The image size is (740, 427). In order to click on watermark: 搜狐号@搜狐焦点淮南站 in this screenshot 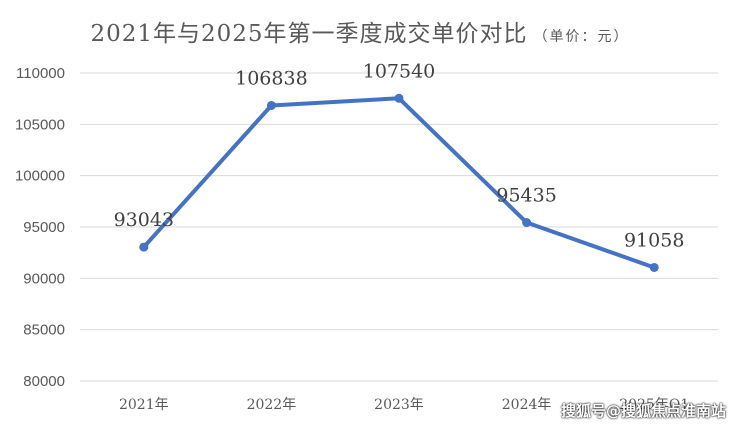, I will do `click(643, 411)`.